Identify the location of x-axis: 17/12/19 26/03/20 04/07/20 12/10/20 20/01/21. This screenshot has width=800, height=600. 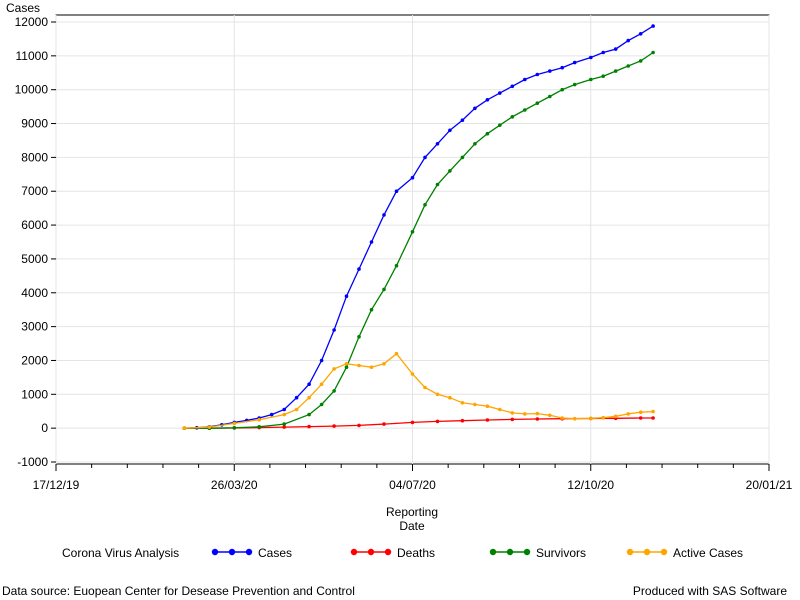
(413, 478).